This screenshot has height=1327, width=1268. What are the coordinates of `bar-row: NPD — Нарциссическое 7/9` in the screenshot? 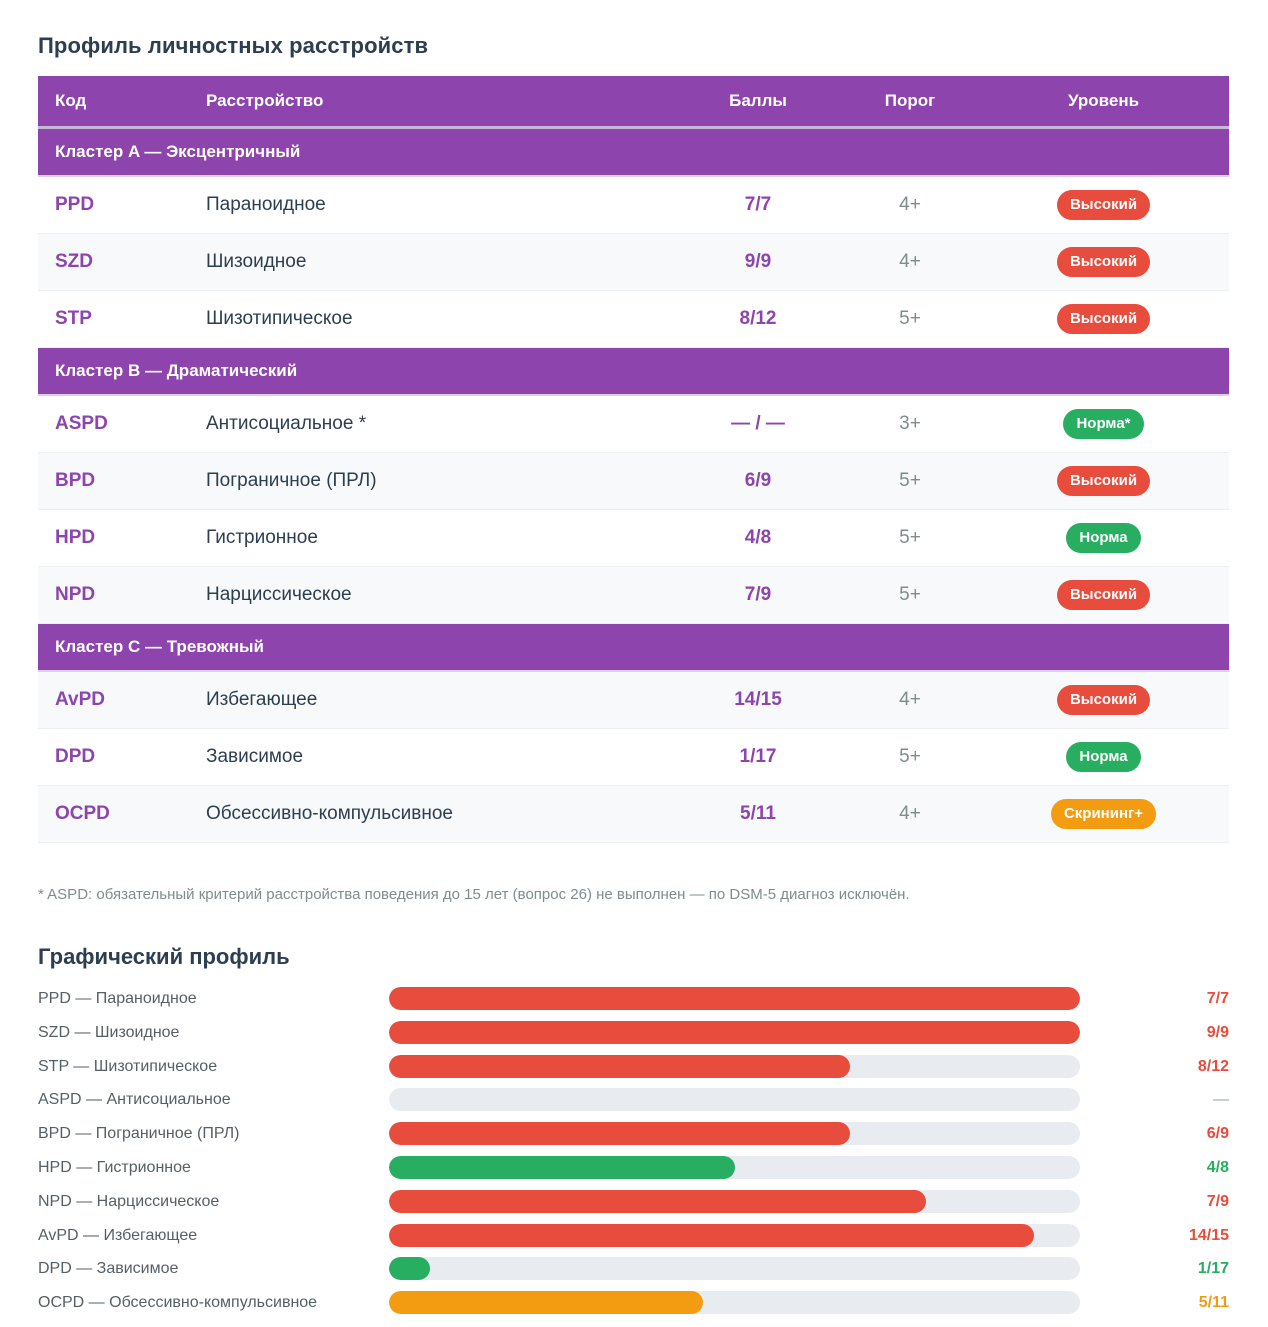 It's located at (633, 1206).